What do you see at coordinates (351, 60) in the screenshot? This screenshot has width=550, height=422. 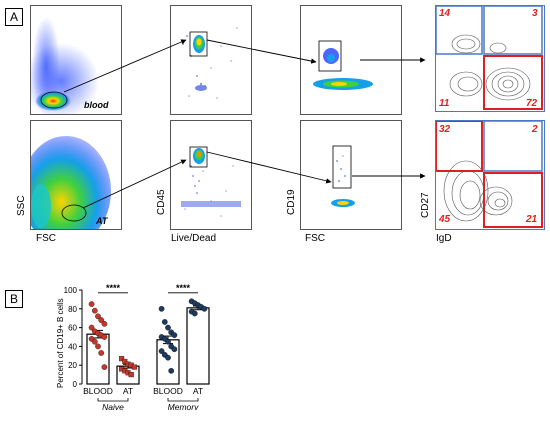 I see `scatter-blood-cd19` at bounding box center [351, 60].